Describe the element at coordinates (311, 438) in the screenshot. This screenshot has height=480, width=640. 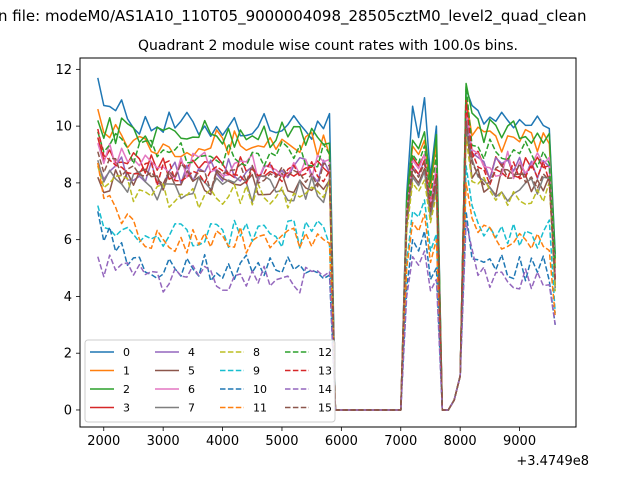
I see `x-axis-ticks: 2000 3000 4000 5000 6000 7000 8000 9000` at that location.